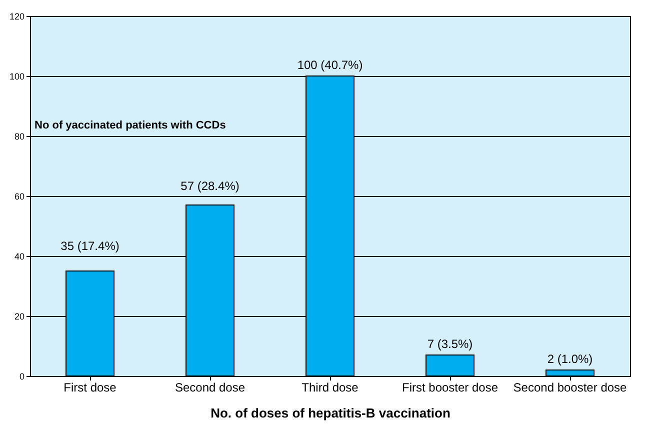  I want to click on x-tick-label: First dose, so click(90, 387).